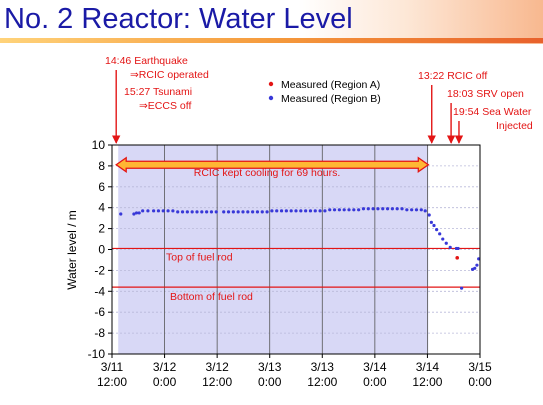  What do you see at coordinates (485, 94) in the screenshot?
I see `event-label: 18:03 SRV open` at bounding box center [485, 94].